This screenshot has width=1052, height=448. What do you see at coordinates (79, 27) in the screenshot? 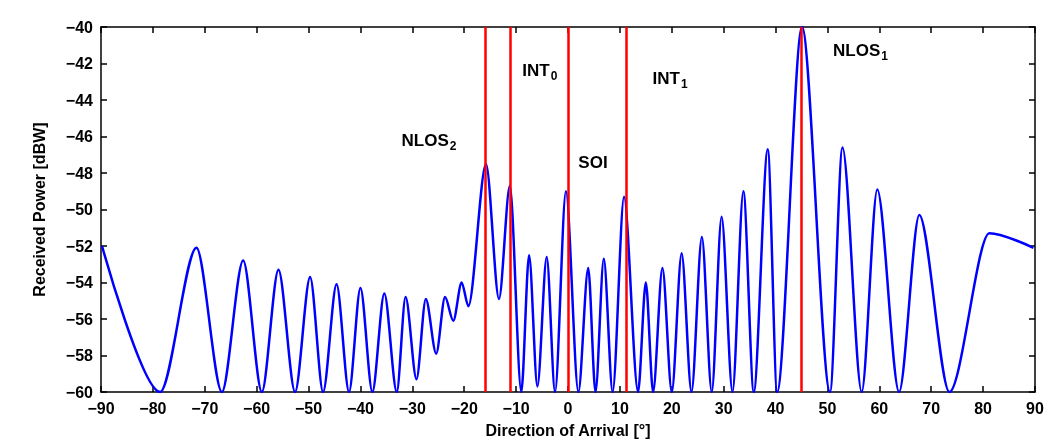
I see `y-tick-label: −40` at bounding box center [79, 27].